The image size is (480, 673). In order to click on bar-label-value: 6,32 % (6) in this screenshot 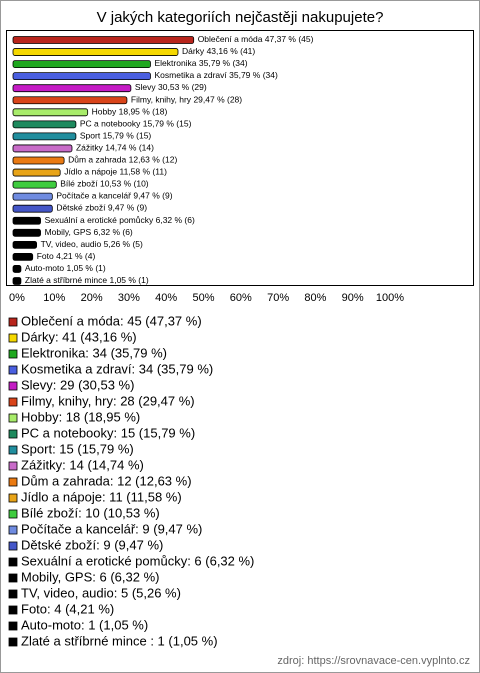, I will do `click(175, 220)`.